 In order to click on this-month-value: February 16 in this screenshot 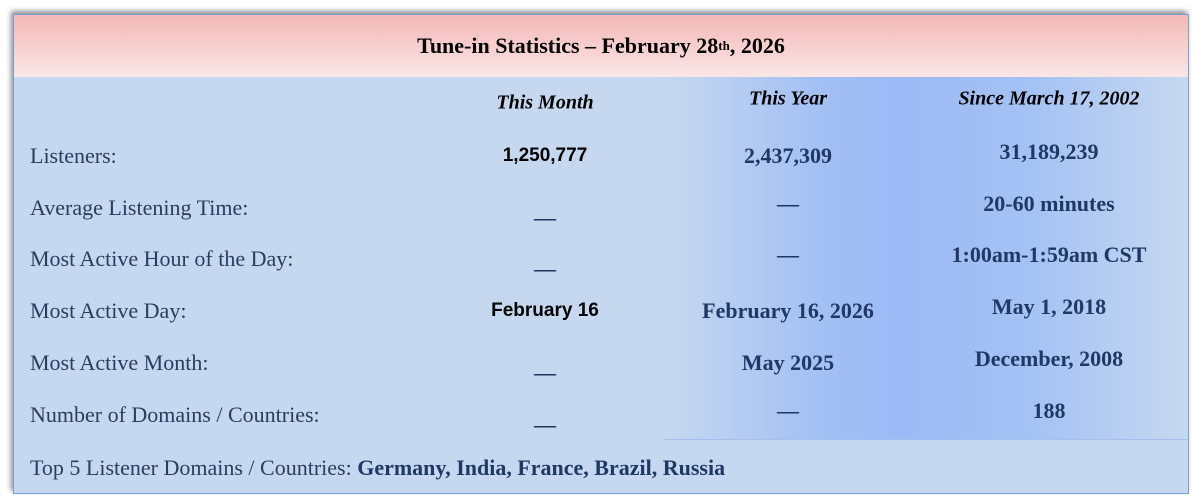, I will do `click(545, 310)`.